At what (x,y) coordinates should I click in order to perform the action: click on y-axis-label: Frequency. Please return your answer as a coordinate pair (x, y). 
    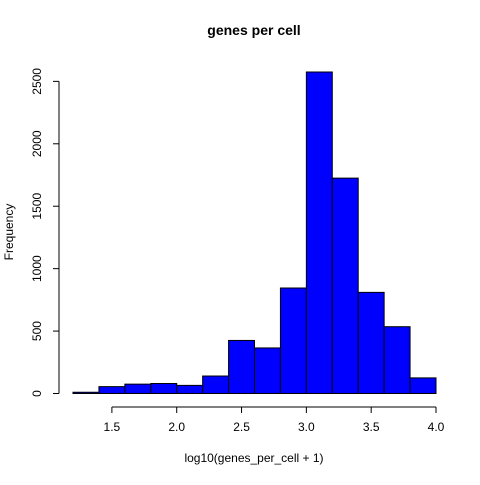
    Looking at the image, I should click on (9, 232).